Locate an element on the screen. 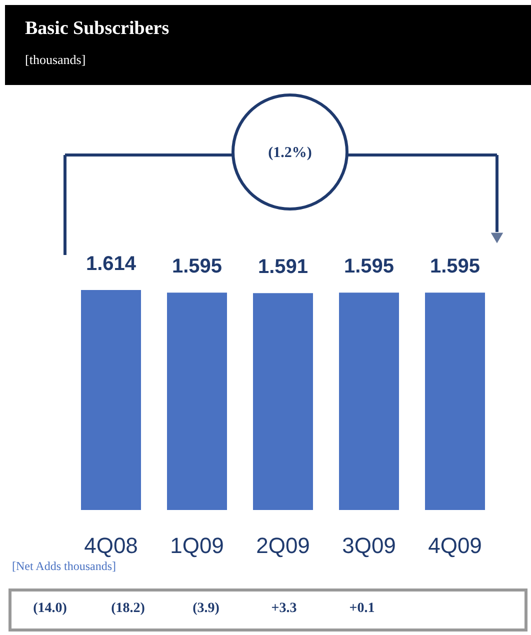  data-label: 1.614 is located at coordinates (111, 264).